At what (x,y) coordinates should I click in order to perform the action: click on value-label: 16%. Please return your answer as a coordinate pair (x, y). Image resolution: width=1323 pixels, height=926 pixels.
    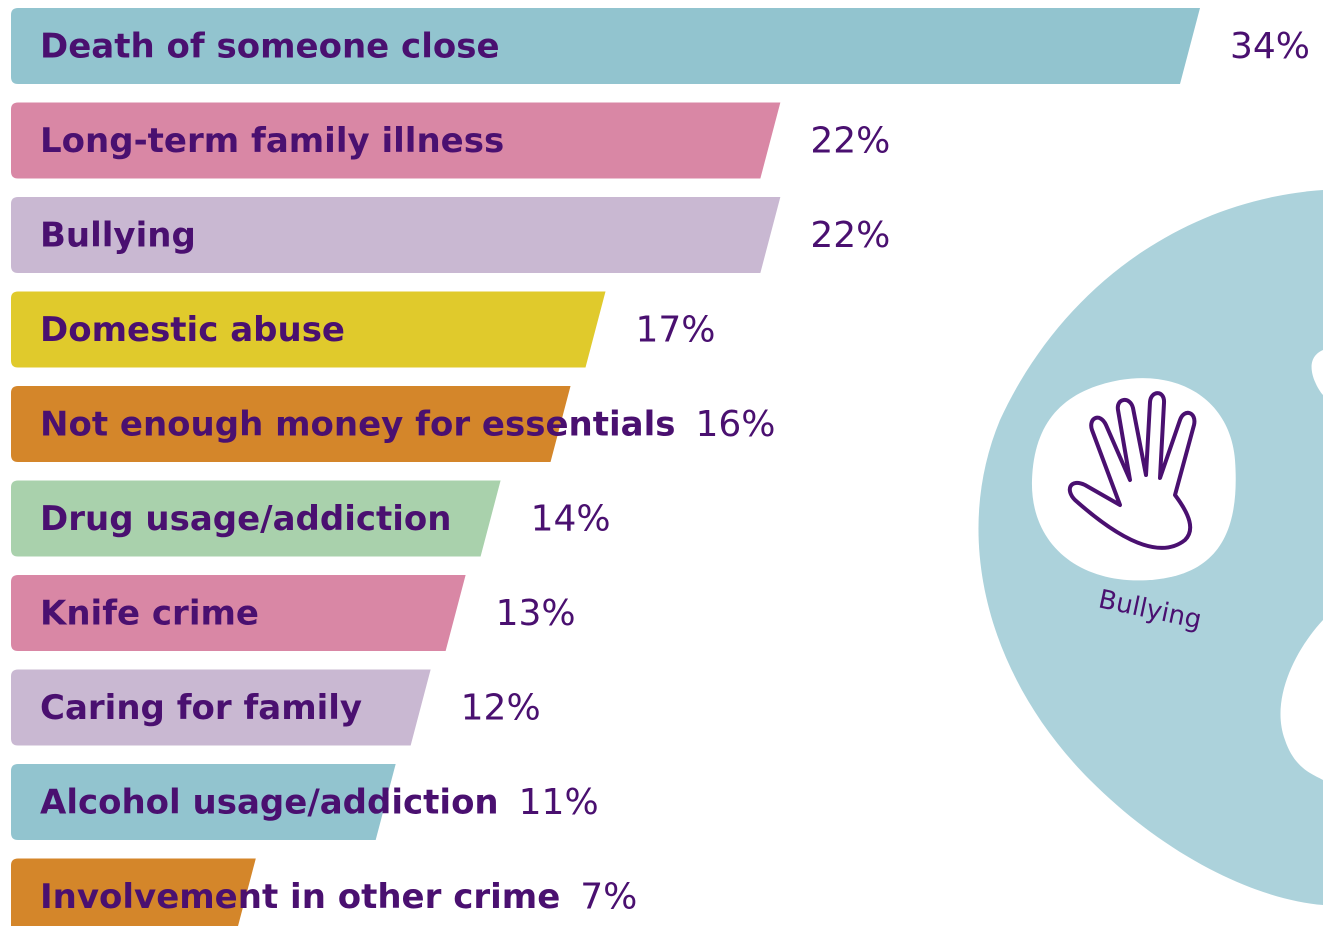
    Looking at the image, I should click on (735, 424).